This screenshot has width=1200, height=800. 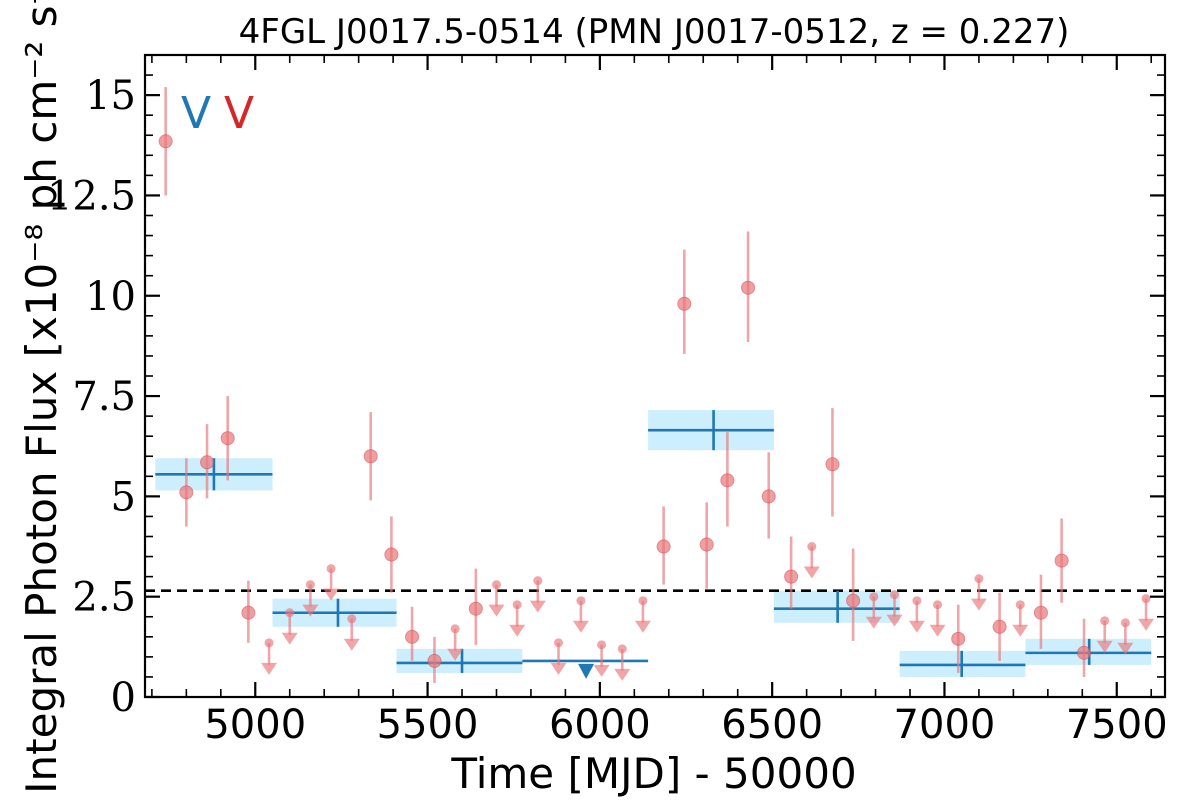 I want to click on x-tick-label: 6500, so click(x=772, y=725).